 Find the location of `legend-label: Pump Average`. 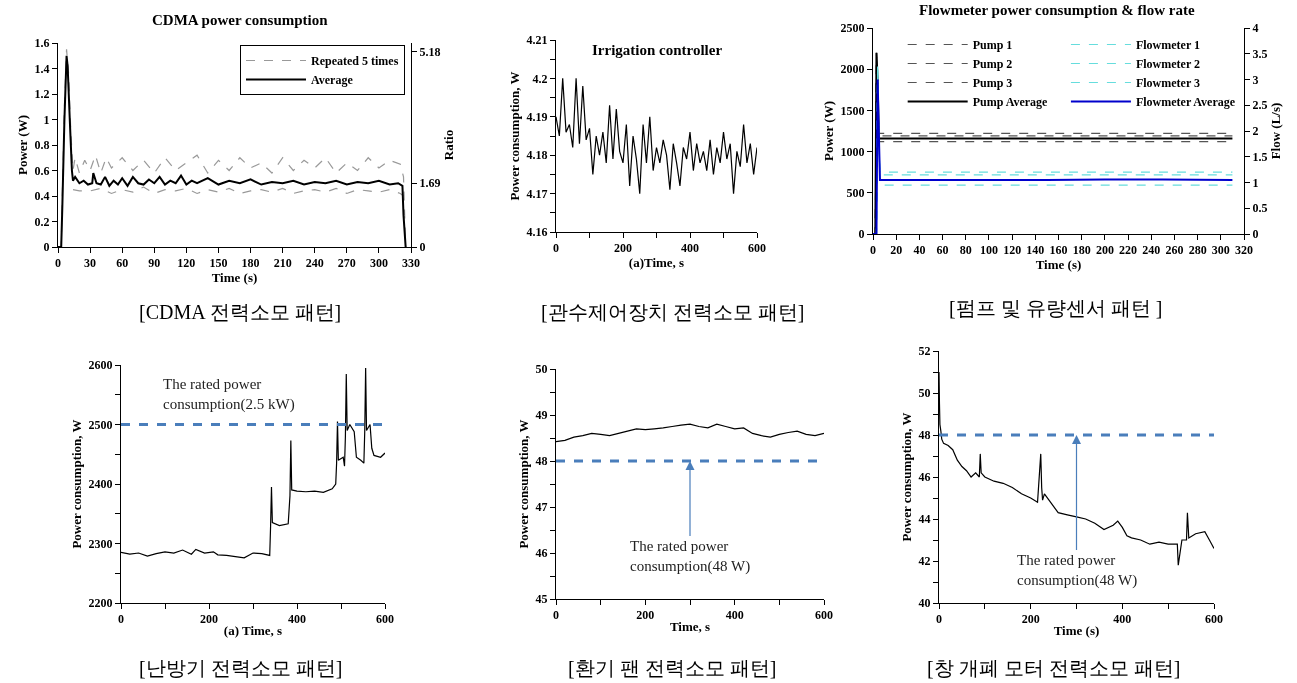

legend-label: Pump Average is located at coordinates (1010, 102).